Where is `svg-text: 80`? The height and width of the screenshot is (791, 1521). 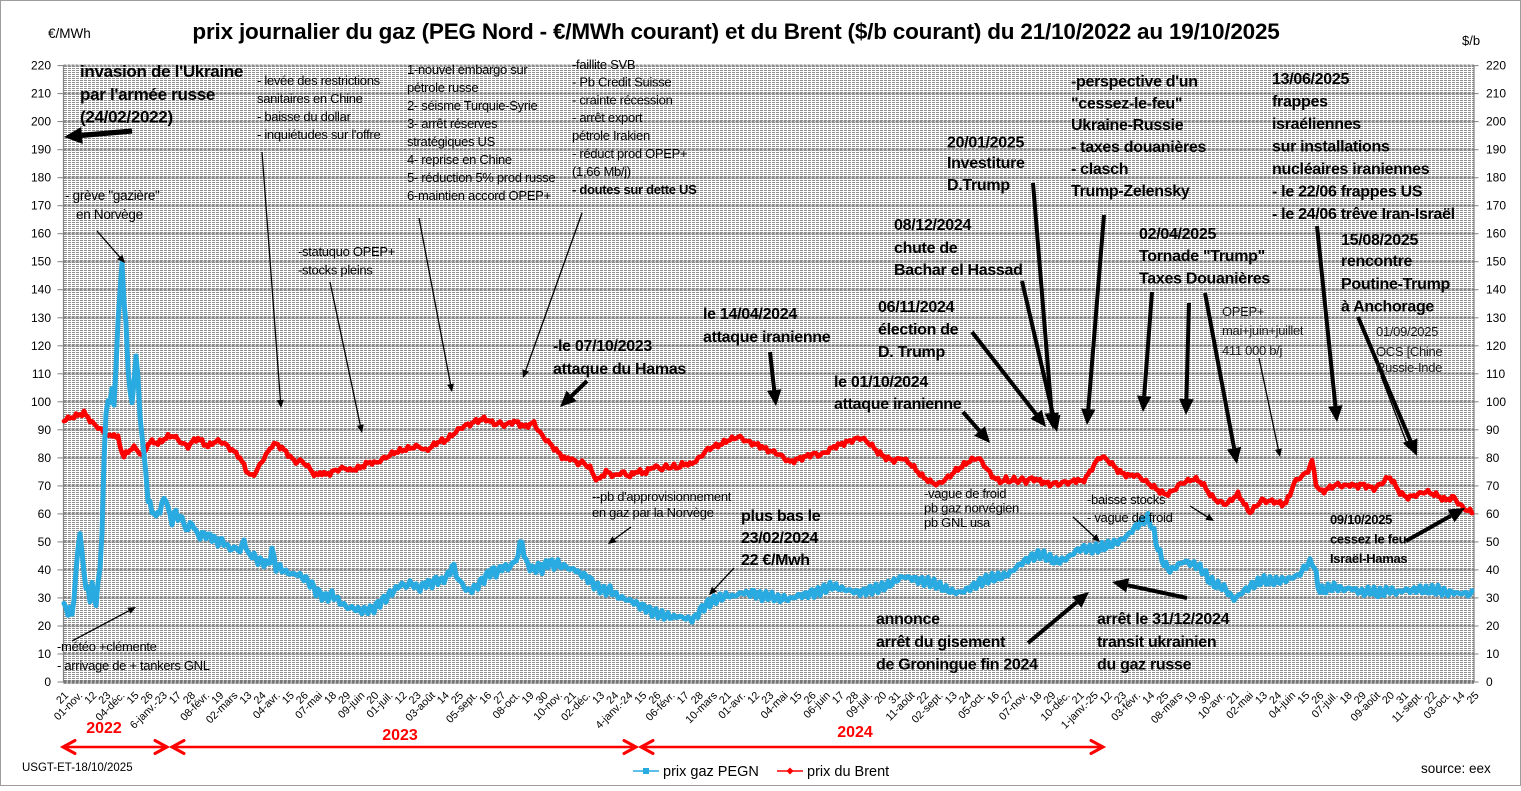
svg-text: 80 is located at coordinates (45, 458).